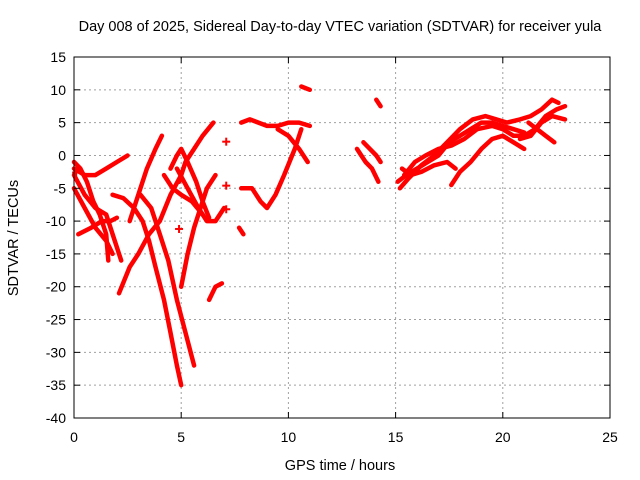 This screenshot has height=480, width=640. What do you see at coordinates (56, 418) in the screenshot?
I see `y-tick-label: -40` at bounding box center [56, 418].